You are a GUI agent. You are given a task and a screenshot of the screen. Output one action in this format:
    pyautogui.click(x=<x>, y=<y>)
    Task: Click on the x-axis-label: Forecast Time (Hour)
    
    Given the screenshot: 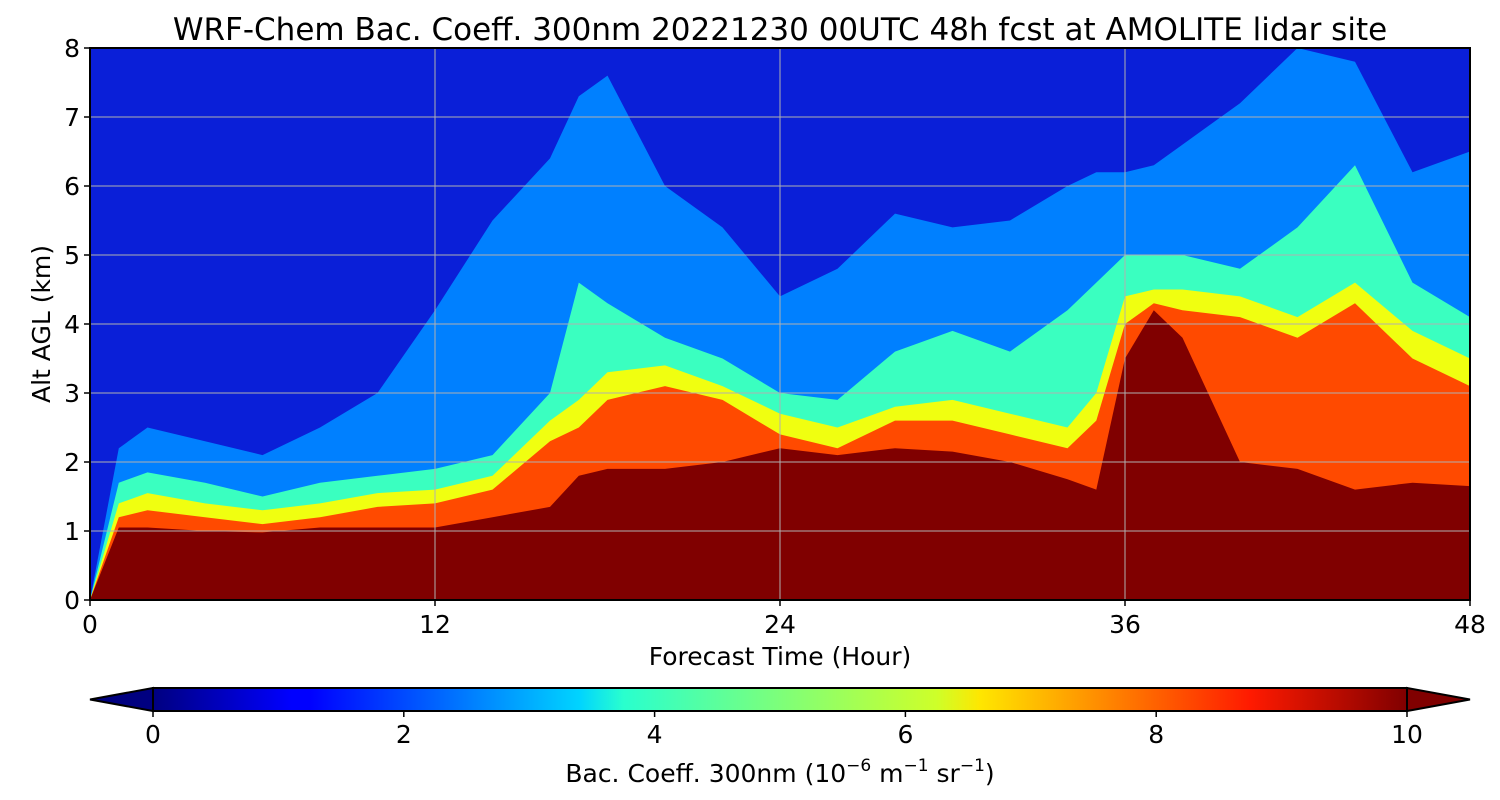 What is the action you would take?
    pyautogui.click(x=780, y=656)
    